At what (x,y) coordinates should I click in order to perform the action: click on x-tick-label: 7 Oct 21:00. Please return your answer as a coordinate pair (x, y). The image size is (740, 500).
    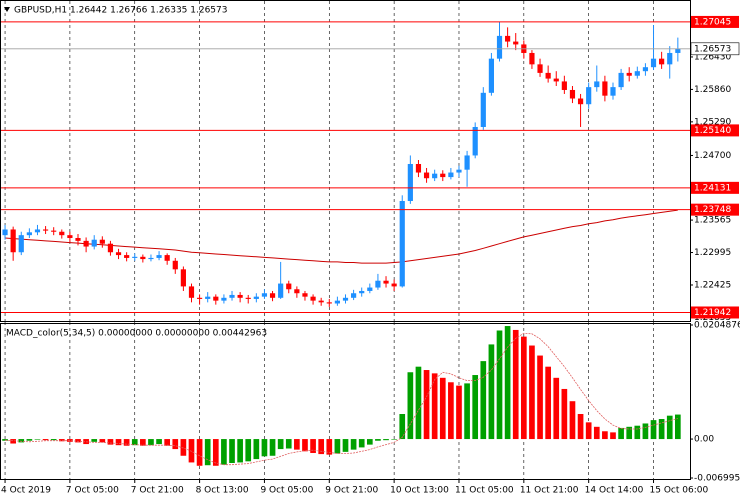
    Looking at the image, I should click on (157, 491).